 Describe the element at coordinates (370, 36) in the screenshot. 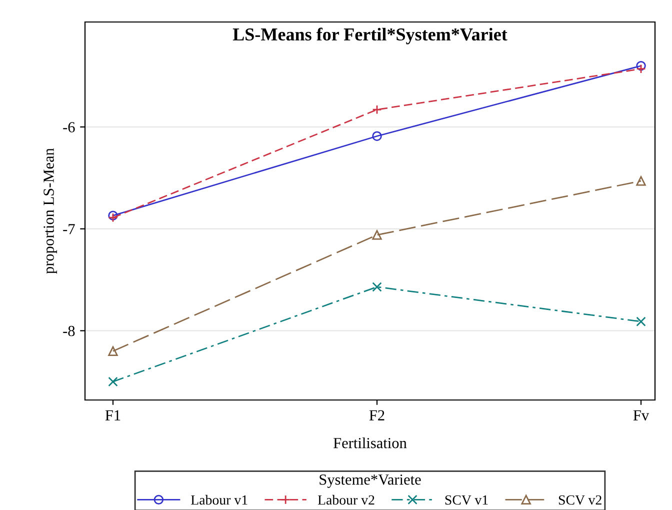

I see `chart-title: LS-Means for Fertil*System*Variet` at that location.